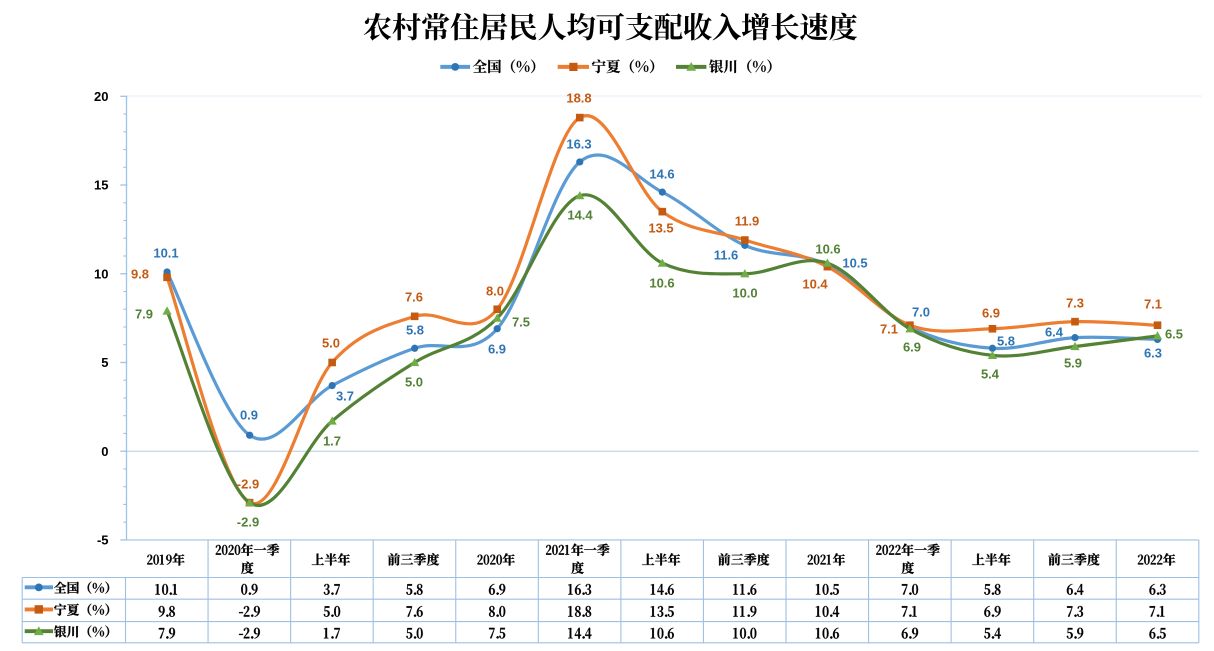 This screenshot has width=1214, height=651. I want to click on svg-text: 14.6, so click(661, 174).